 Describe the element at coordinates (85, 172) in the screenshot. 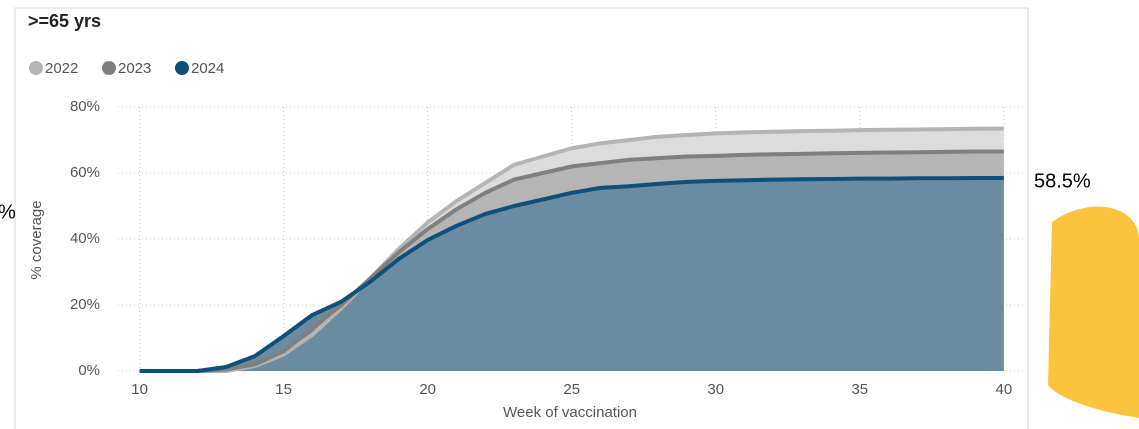

I see `y-tick-label: 60%` at that location.